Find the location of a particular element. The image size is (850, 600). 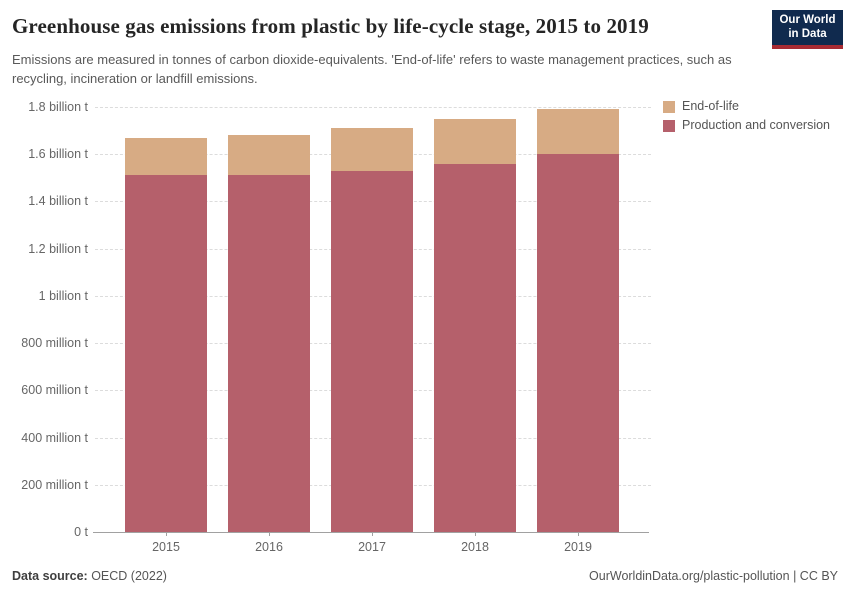

y-axis-tick-label: 600 million t is located at coordinates (54, 390).